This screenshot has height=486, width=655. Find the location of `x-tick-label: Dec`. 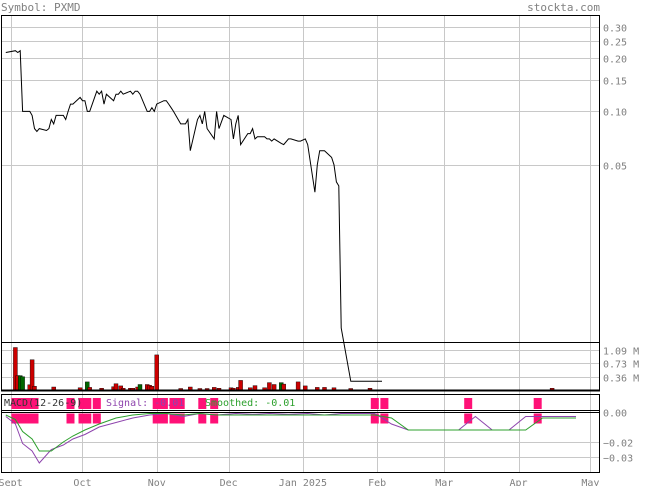

x-tick-label: Dec is located at coordinates (229, 482).